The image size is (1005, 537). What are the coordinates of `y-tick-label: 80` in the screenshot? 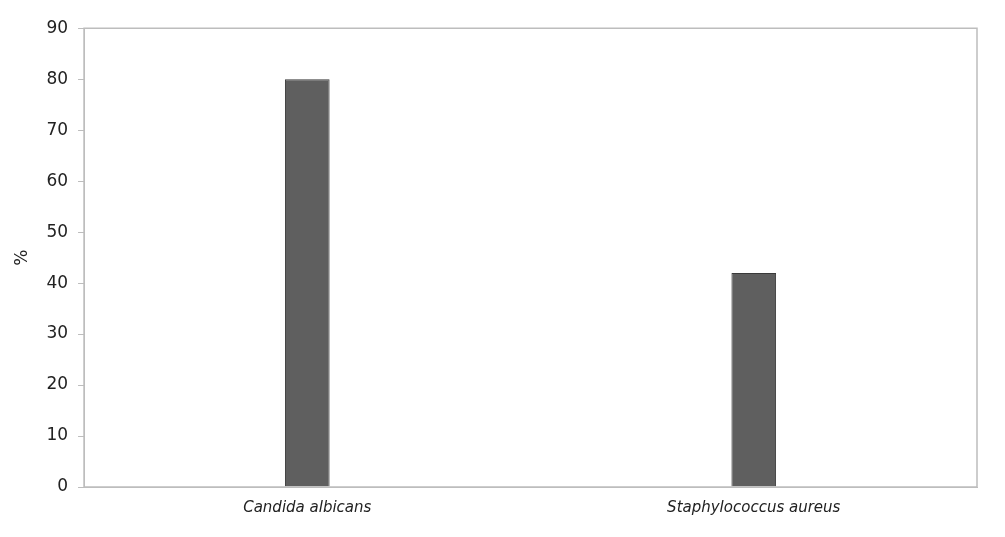 It's located at (57, 77).